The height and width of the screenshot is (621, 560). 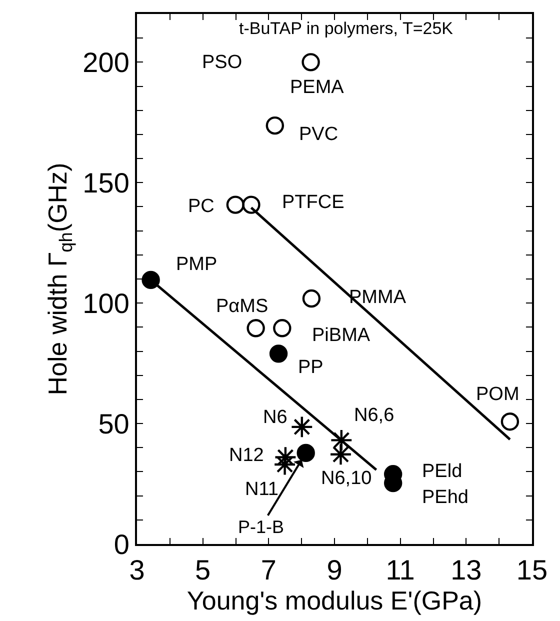 I want to click on chart-title: t-BuTAP in polymers, T=25K, so click(x=346, y=28).